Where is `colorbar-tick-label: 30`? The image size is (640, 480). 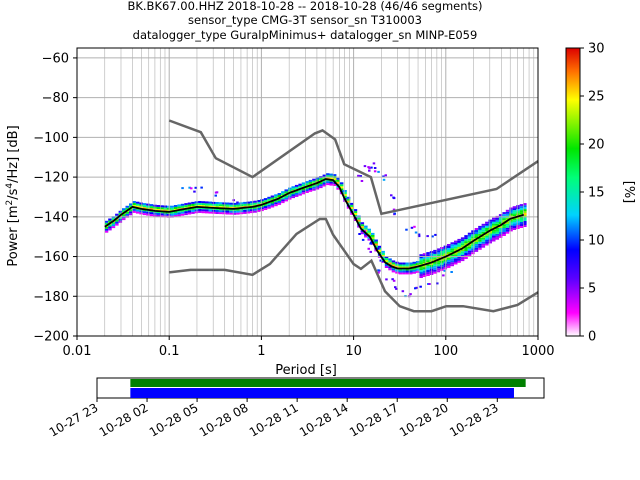
colorbar-tick-label: 30 is located at coordinates (596, 49).